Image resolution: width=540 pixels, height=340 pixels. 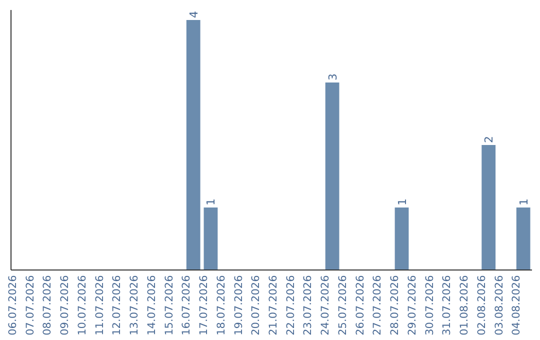 What do you see at coordinates (290, 305) in the screenshot?
I see `x-tick-label: 22.07.2026` at bounding box center [290, 305].